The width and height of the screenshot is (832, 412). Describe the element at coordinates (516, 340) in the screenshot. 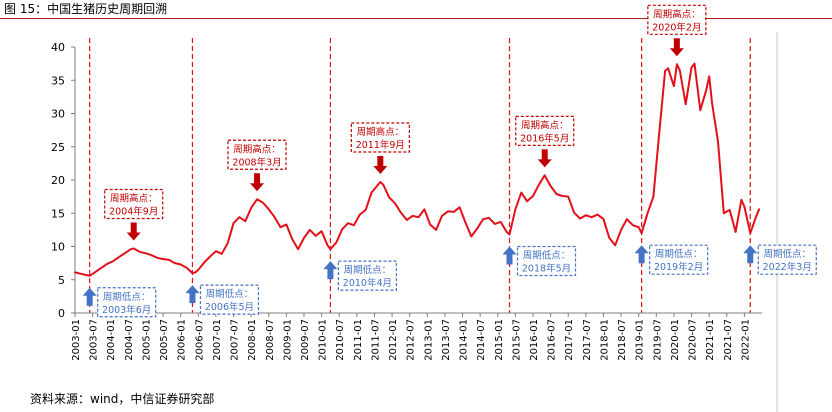

I see `x-tick-label: 2015-07` at that location.